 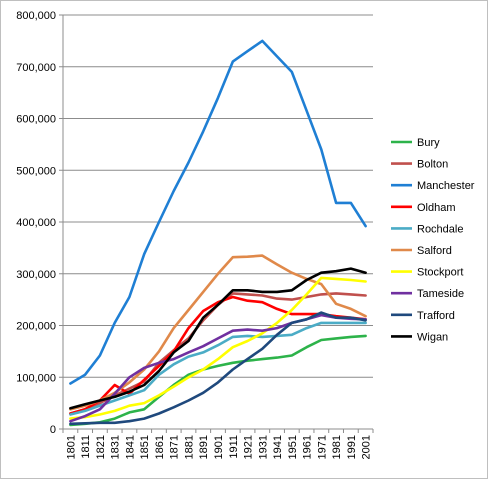 What do you see at coordinates (219, 447) in the screenshot?
I see `x-tick-label: 1901` at bounding box center [219, 447].